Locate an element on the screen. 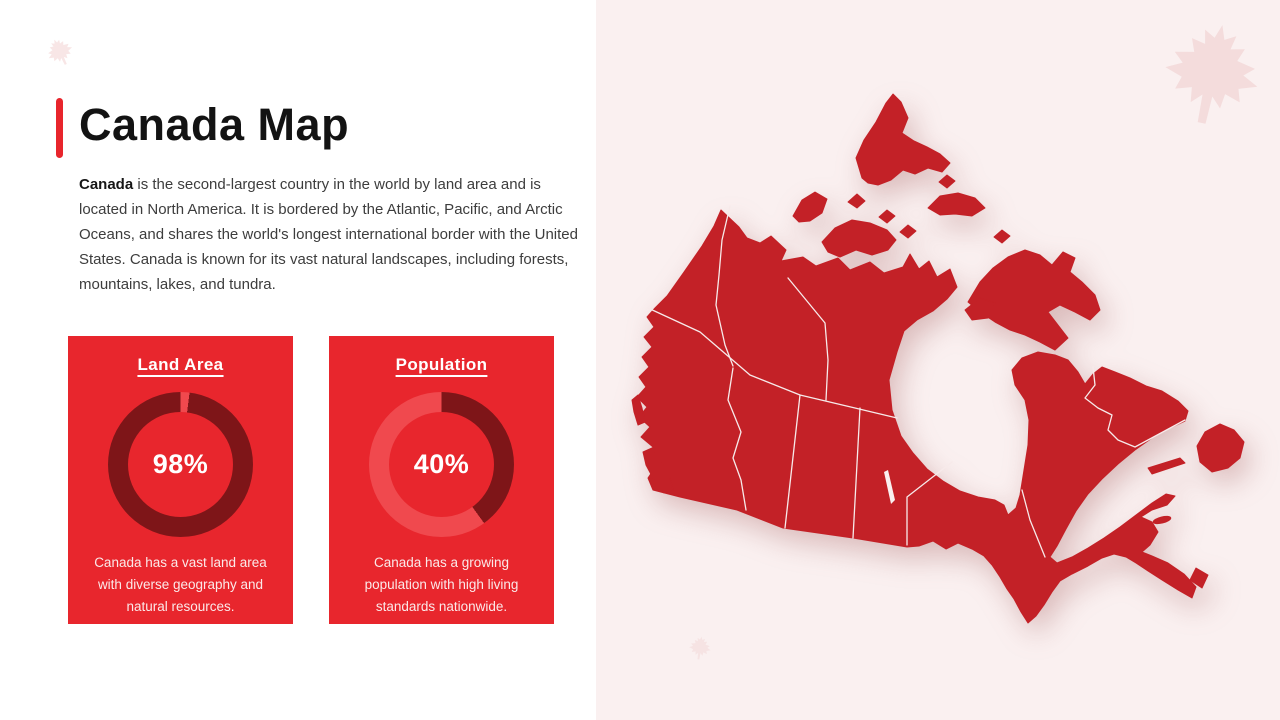 The width and height of the screenshot is (1280, 720). prince-edward-island is located at coordinates (1162, 520).